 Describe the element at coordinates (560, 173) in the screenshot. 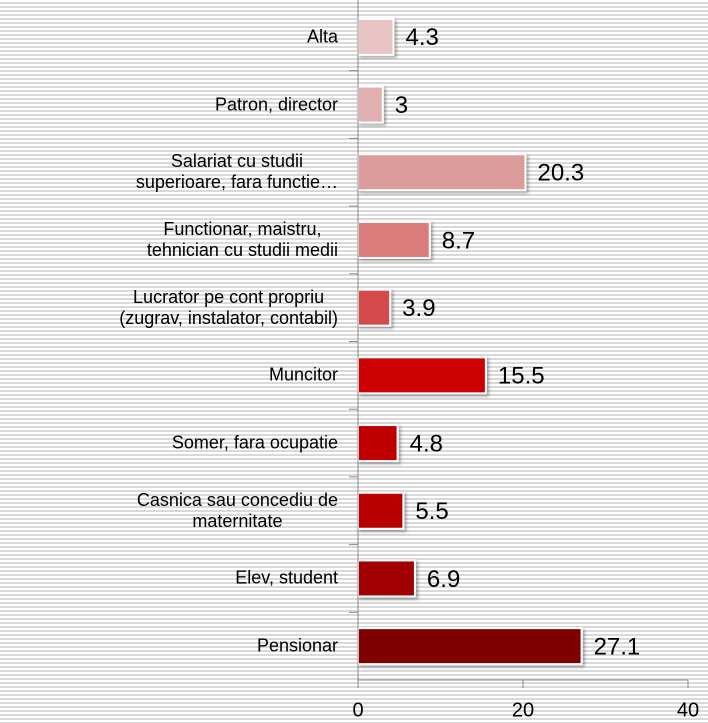

I see `value-label: 20.3` at that location.